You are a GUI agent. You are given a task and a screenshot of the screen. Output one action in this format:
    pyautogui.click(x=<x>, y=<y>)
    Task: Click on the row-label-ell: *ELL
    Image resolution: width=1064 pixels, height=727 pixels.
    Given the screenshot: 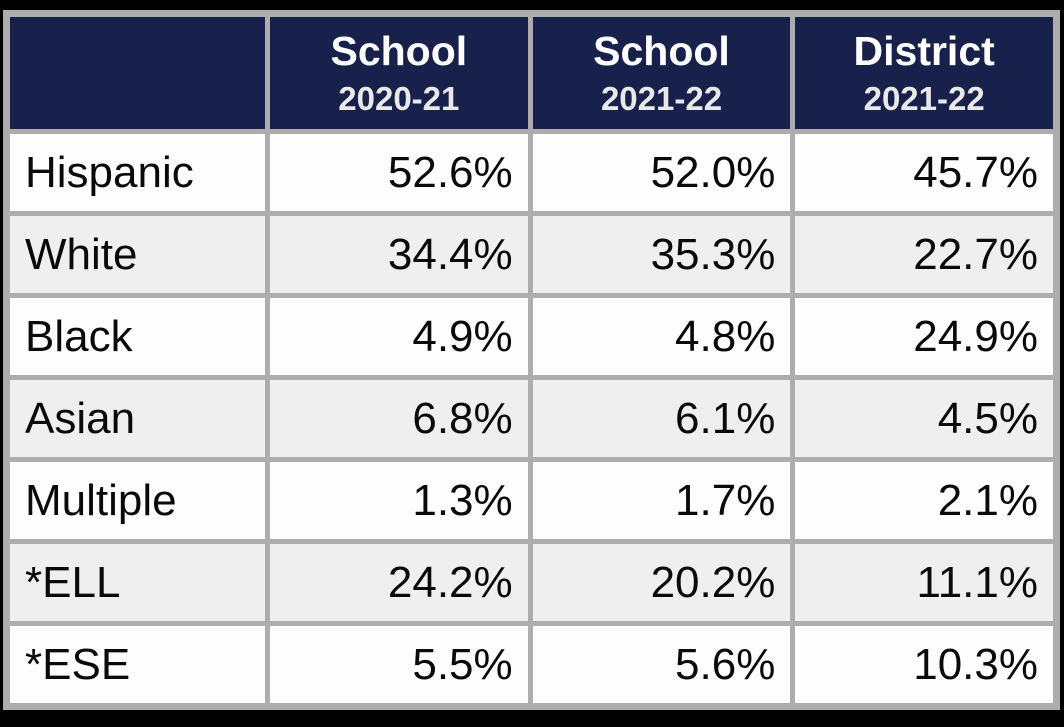 What is the action you would take?
    pyautogui.click(x=137, y=582)
    